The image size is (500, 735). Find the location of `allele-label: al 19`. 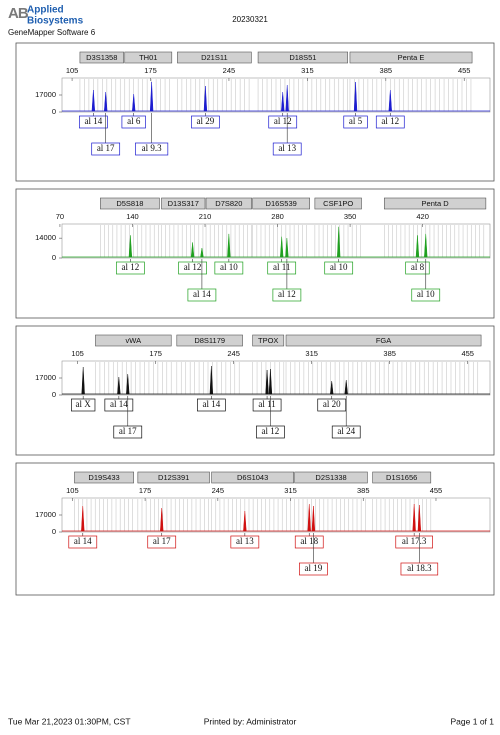

allele-label: al 19 is located at coordinates (314, 568).